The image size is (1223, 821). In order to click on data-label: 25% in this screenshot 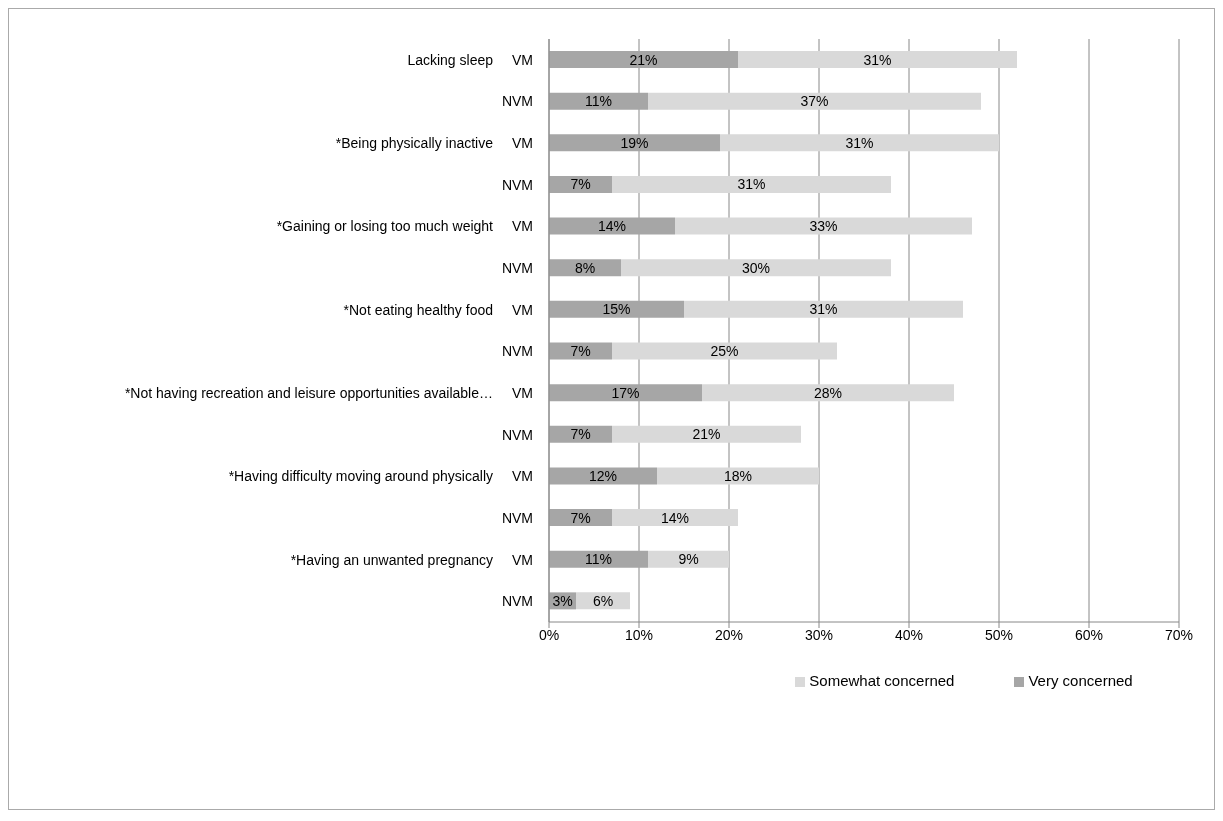, I will do `click(724, 351)`.